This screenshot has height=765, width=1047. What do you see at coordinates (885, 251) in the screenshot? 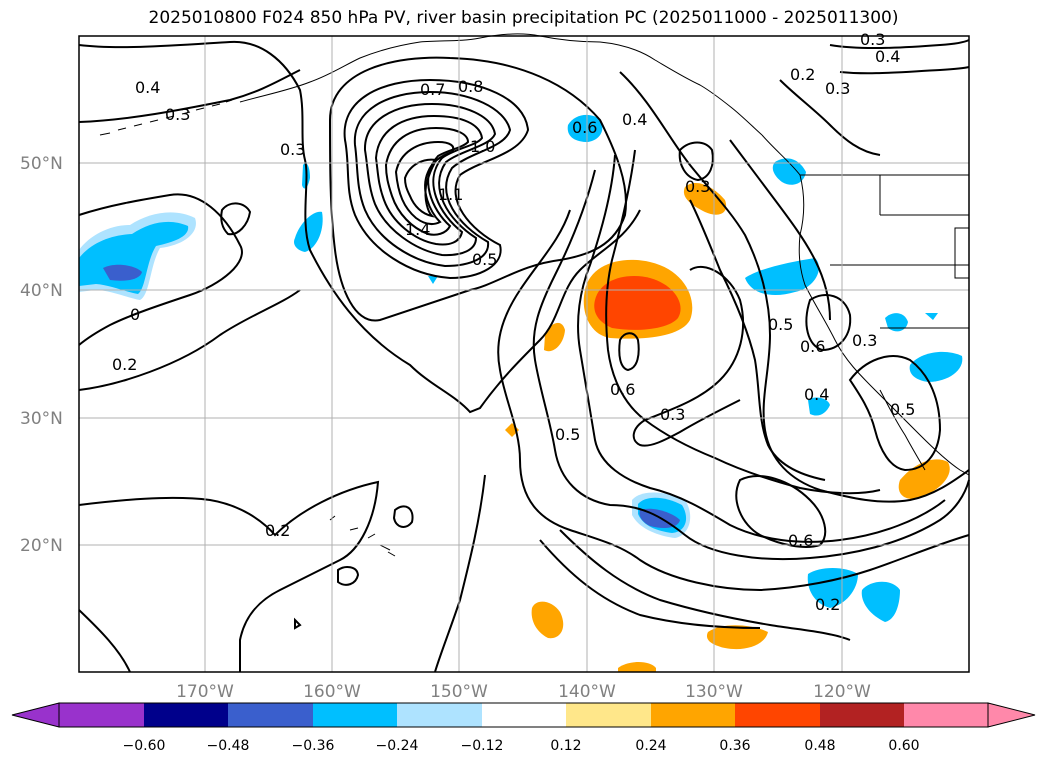
I see `state-border` at bounding box center [885, 251].